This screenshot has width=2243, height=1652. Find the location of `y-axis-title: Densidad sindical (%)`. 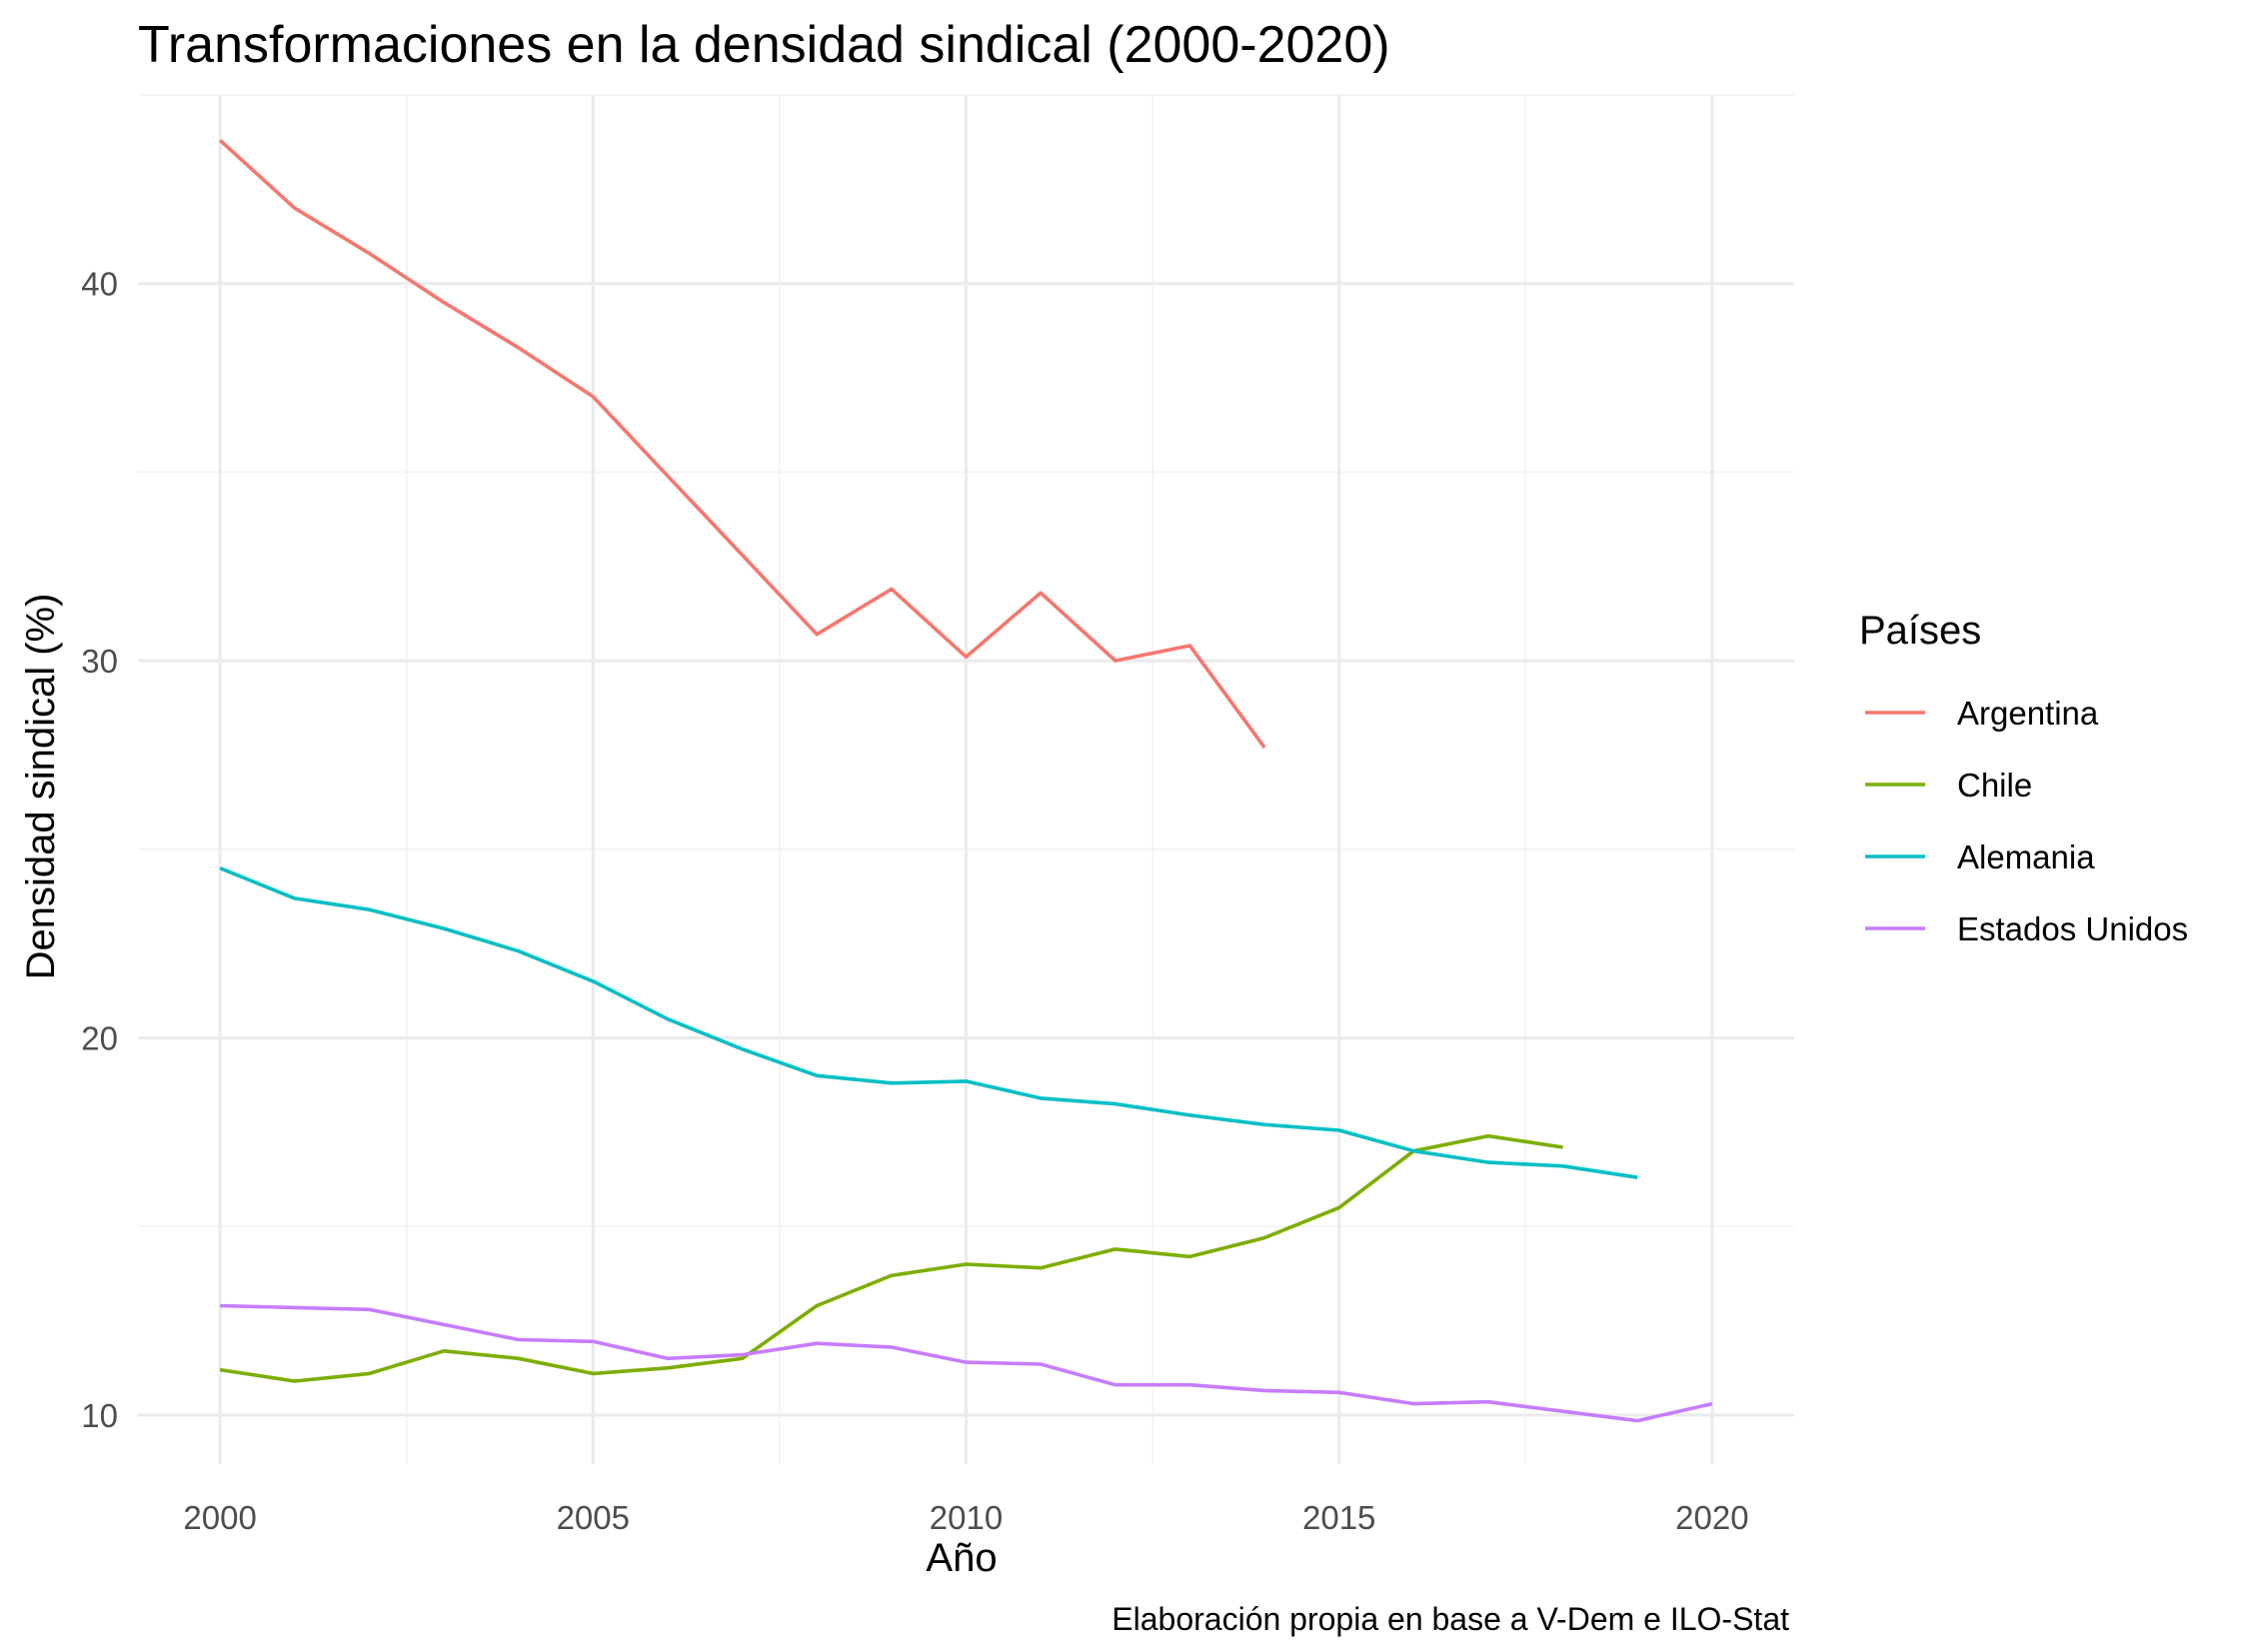

y-axis-title: Densidad sindical (%) is located at coordinates (41, 787).